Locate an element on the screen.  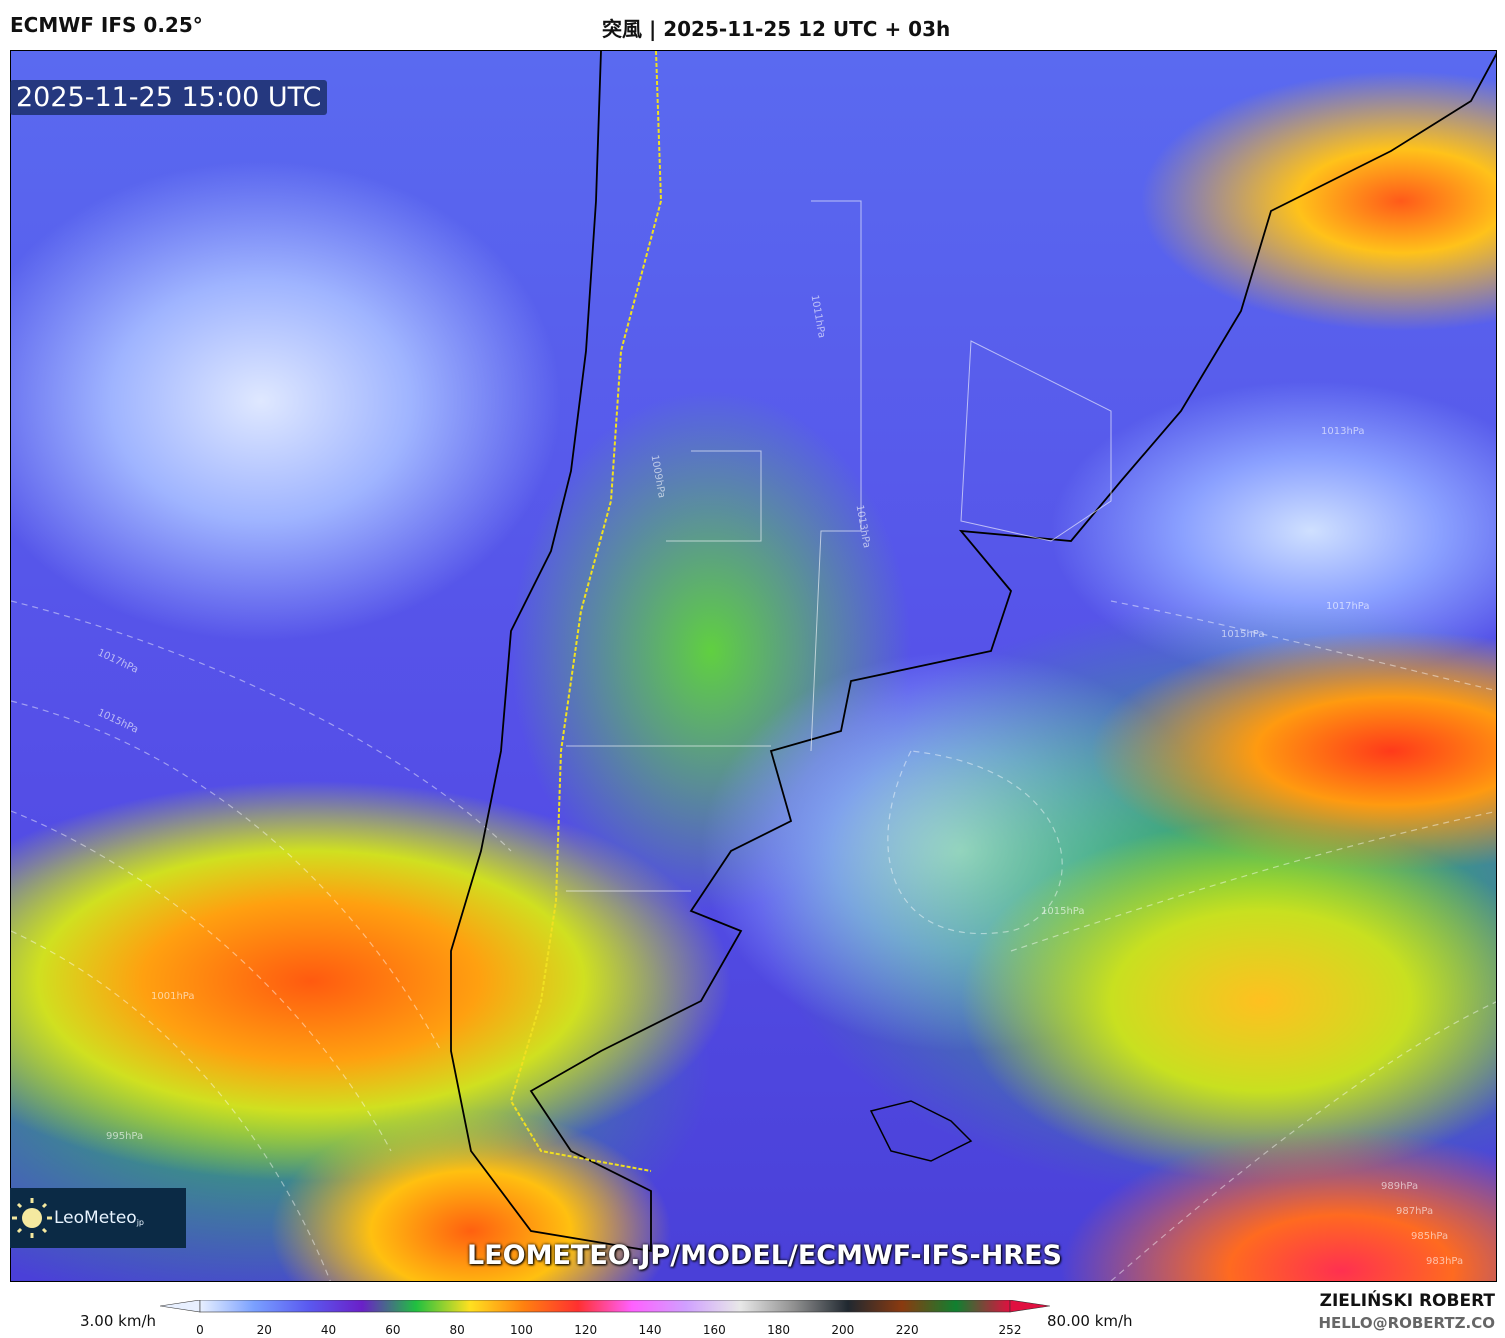
sun-icon is located at coordinates (32, 1218).